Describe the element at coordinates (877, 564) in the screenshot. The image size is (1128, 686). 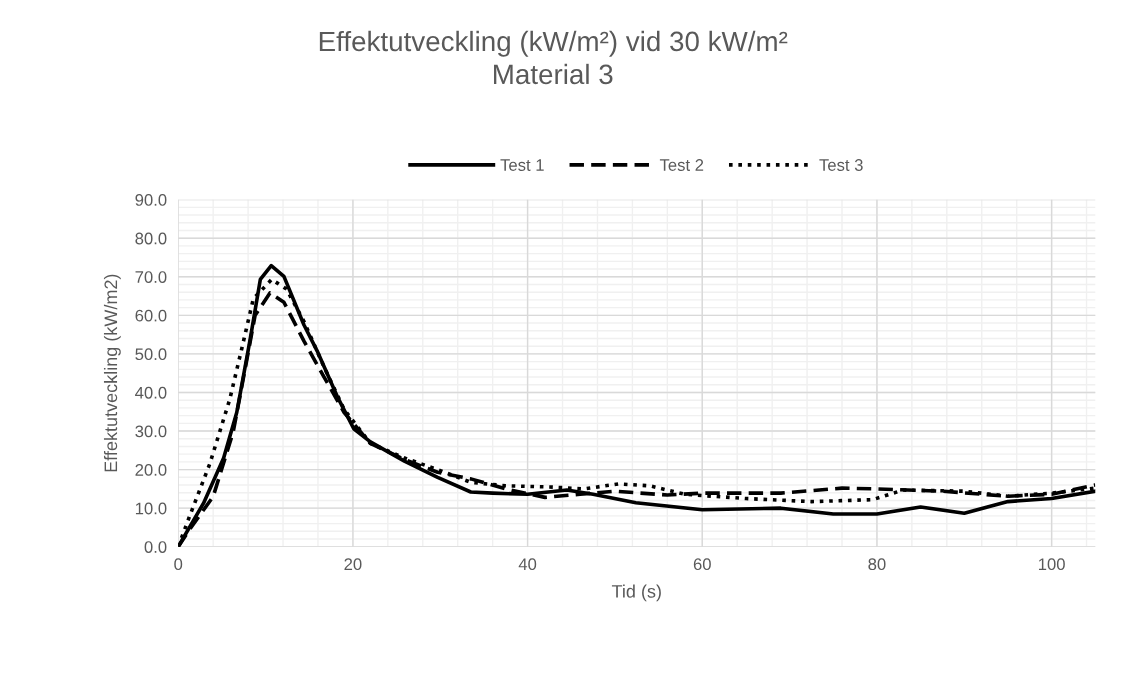
I see `x-tick-label: 80` at that location.